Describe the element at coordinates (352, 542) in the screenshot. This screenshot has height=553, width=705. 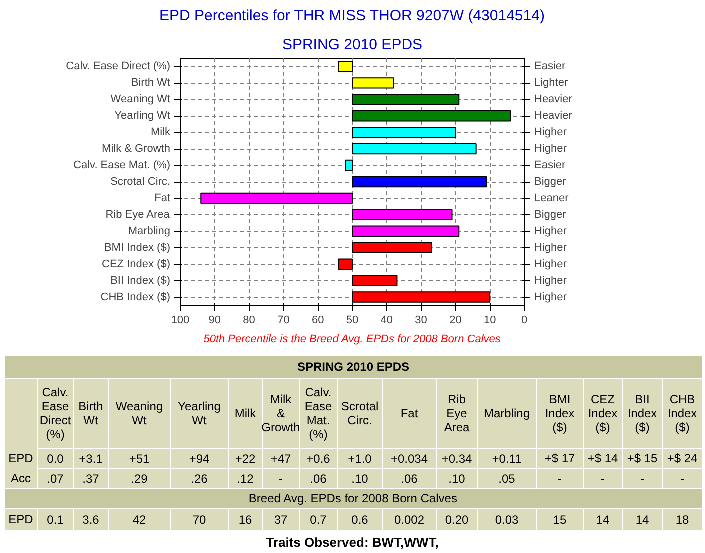
I see `text: Traits Observed: BWT,WWT,` at that location.